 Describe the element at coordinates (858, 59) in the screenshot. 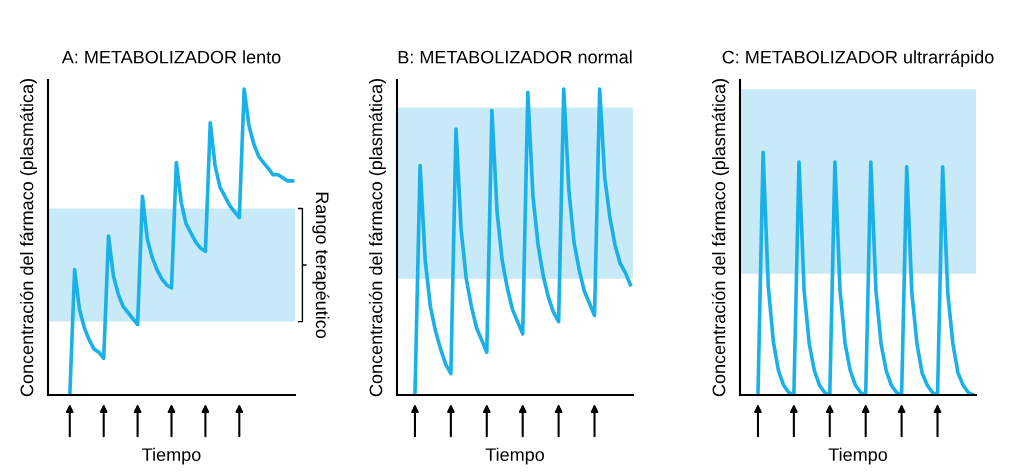

I see `chart-title: C: METABOLIZADOR ultrarrápido` at that location.